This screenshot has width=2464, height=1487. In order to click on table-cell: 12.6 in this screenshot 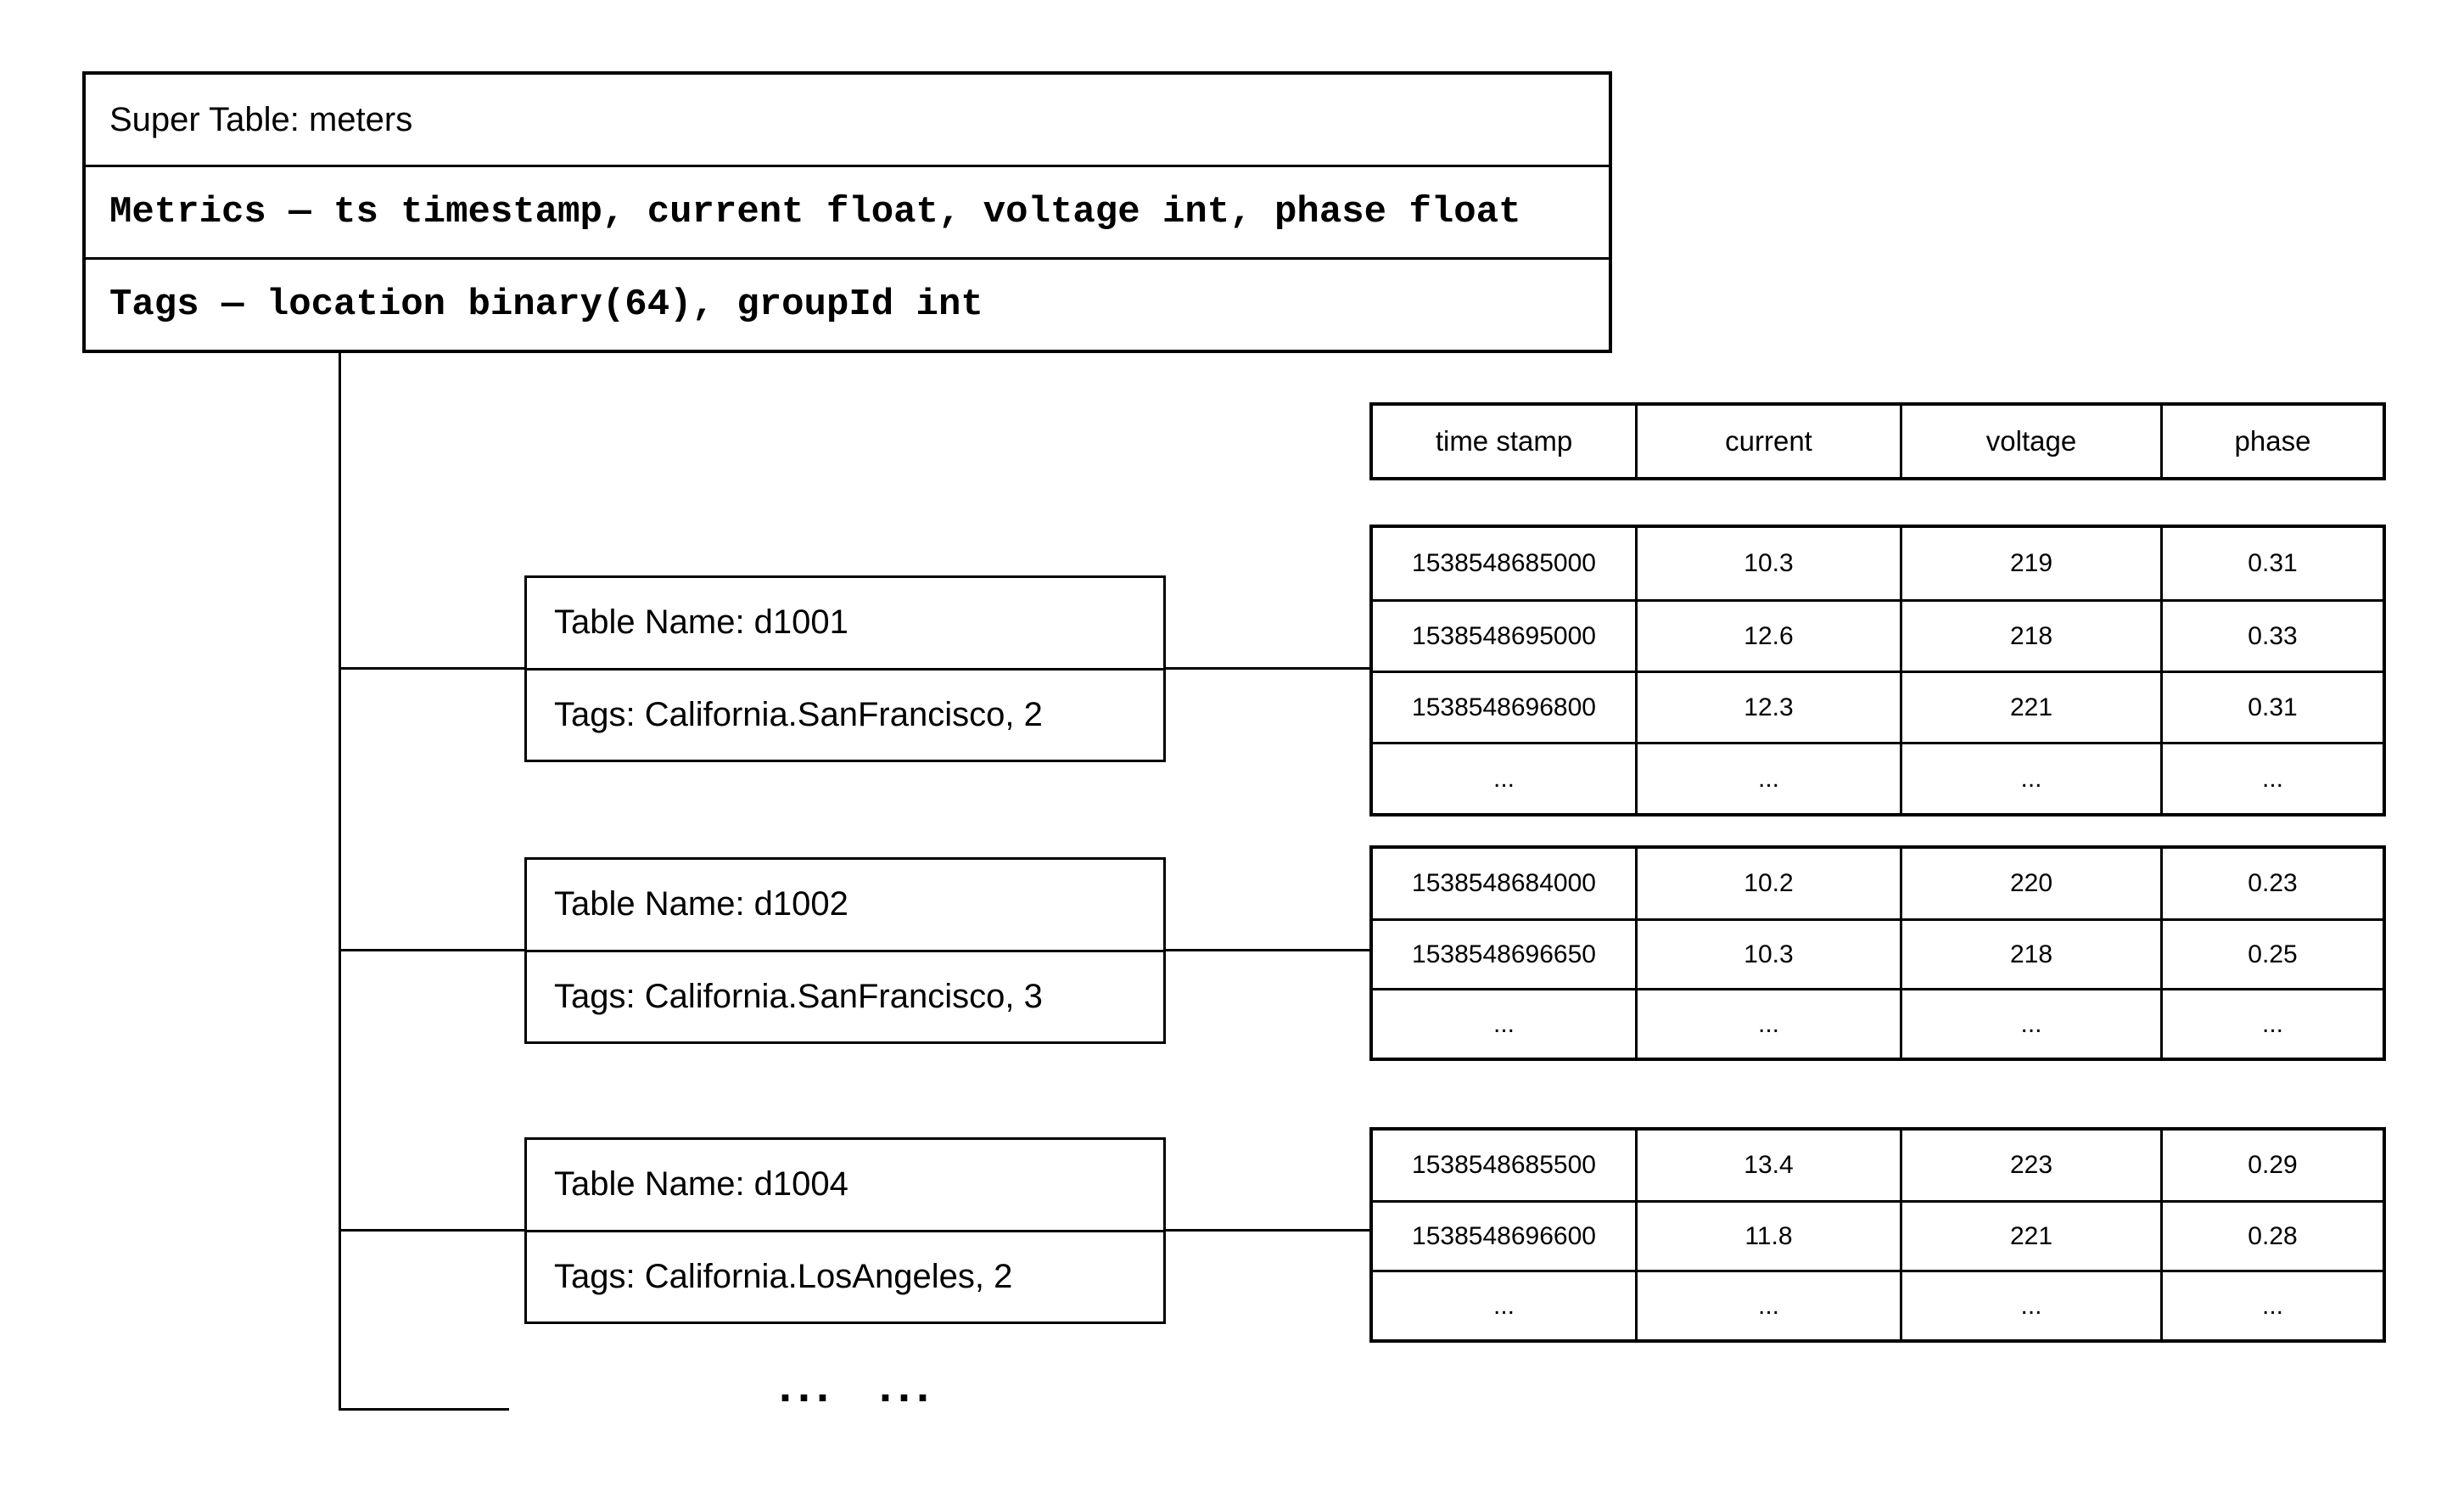, I will do `click(1767, 635)`.